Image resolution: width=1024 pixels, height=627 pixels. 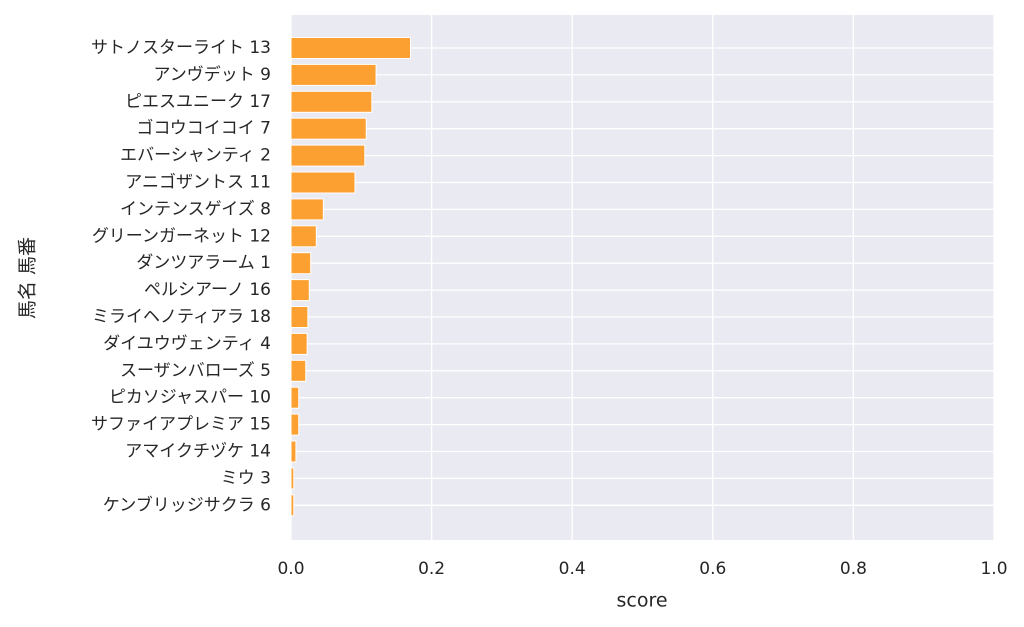 What do you see at coordinates (641, 601) in the screenshot?
I see `x-axis-label: score` at bounding box center [641, 601].